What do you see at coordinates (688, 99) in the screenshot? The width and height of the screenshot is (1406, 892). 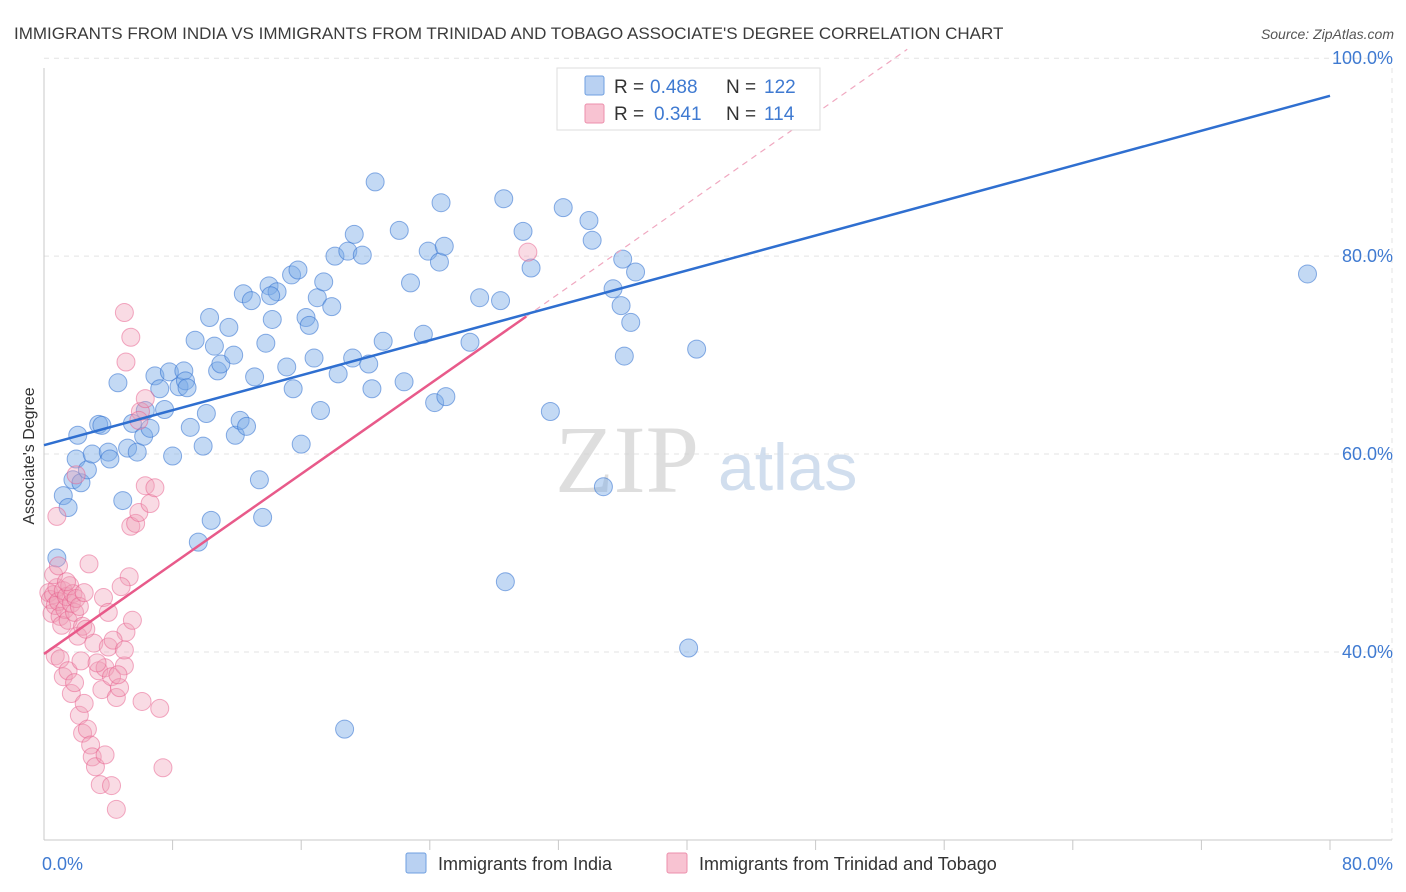 I see `stats-legend: R = 0.488 N = 122 R = 0.341 N = 114` at bounding box center [688, 99].